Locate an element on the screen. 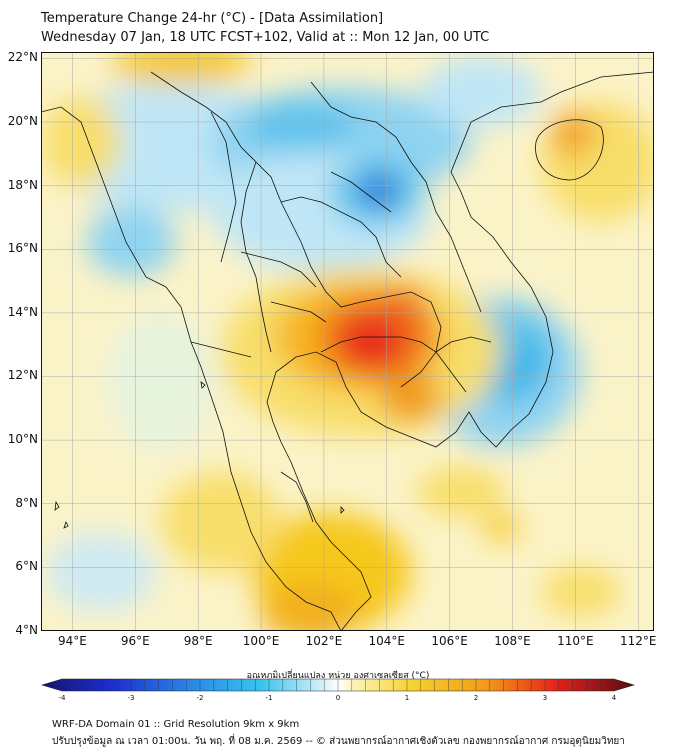 The height and width of the screenshot is (756, 676). lat-label: 10°N is located at coordinates (22, 439).